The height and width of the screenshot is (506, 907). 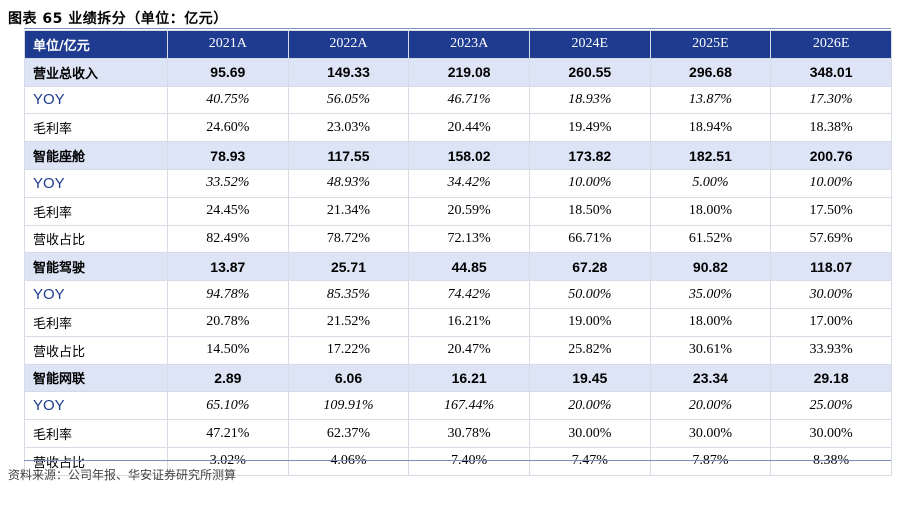 What do you see at coordinates (228, 128) in the screenshot?
I see `value-cell: 24.60%` at bounding box center [228, 128].